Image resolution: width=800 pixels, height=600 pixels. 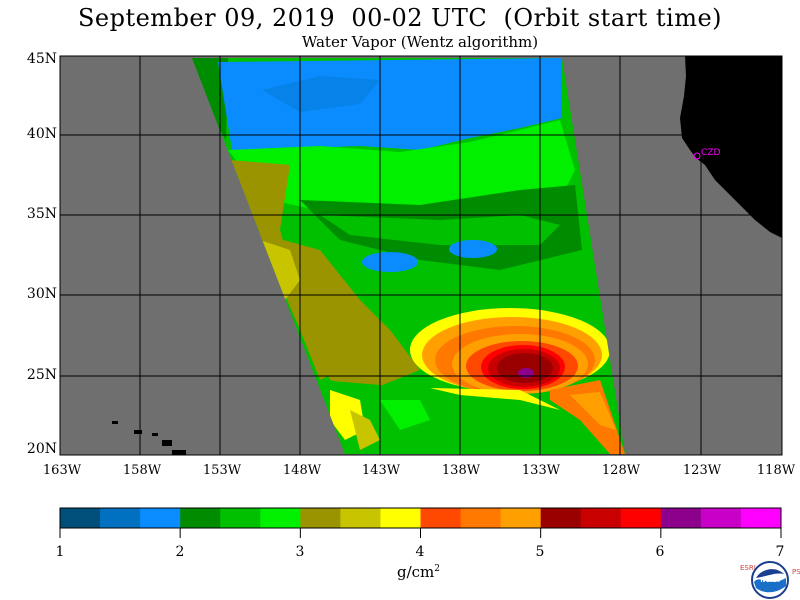 I want to click on lon-label-158w: 158W, so click(x=142, y=470).